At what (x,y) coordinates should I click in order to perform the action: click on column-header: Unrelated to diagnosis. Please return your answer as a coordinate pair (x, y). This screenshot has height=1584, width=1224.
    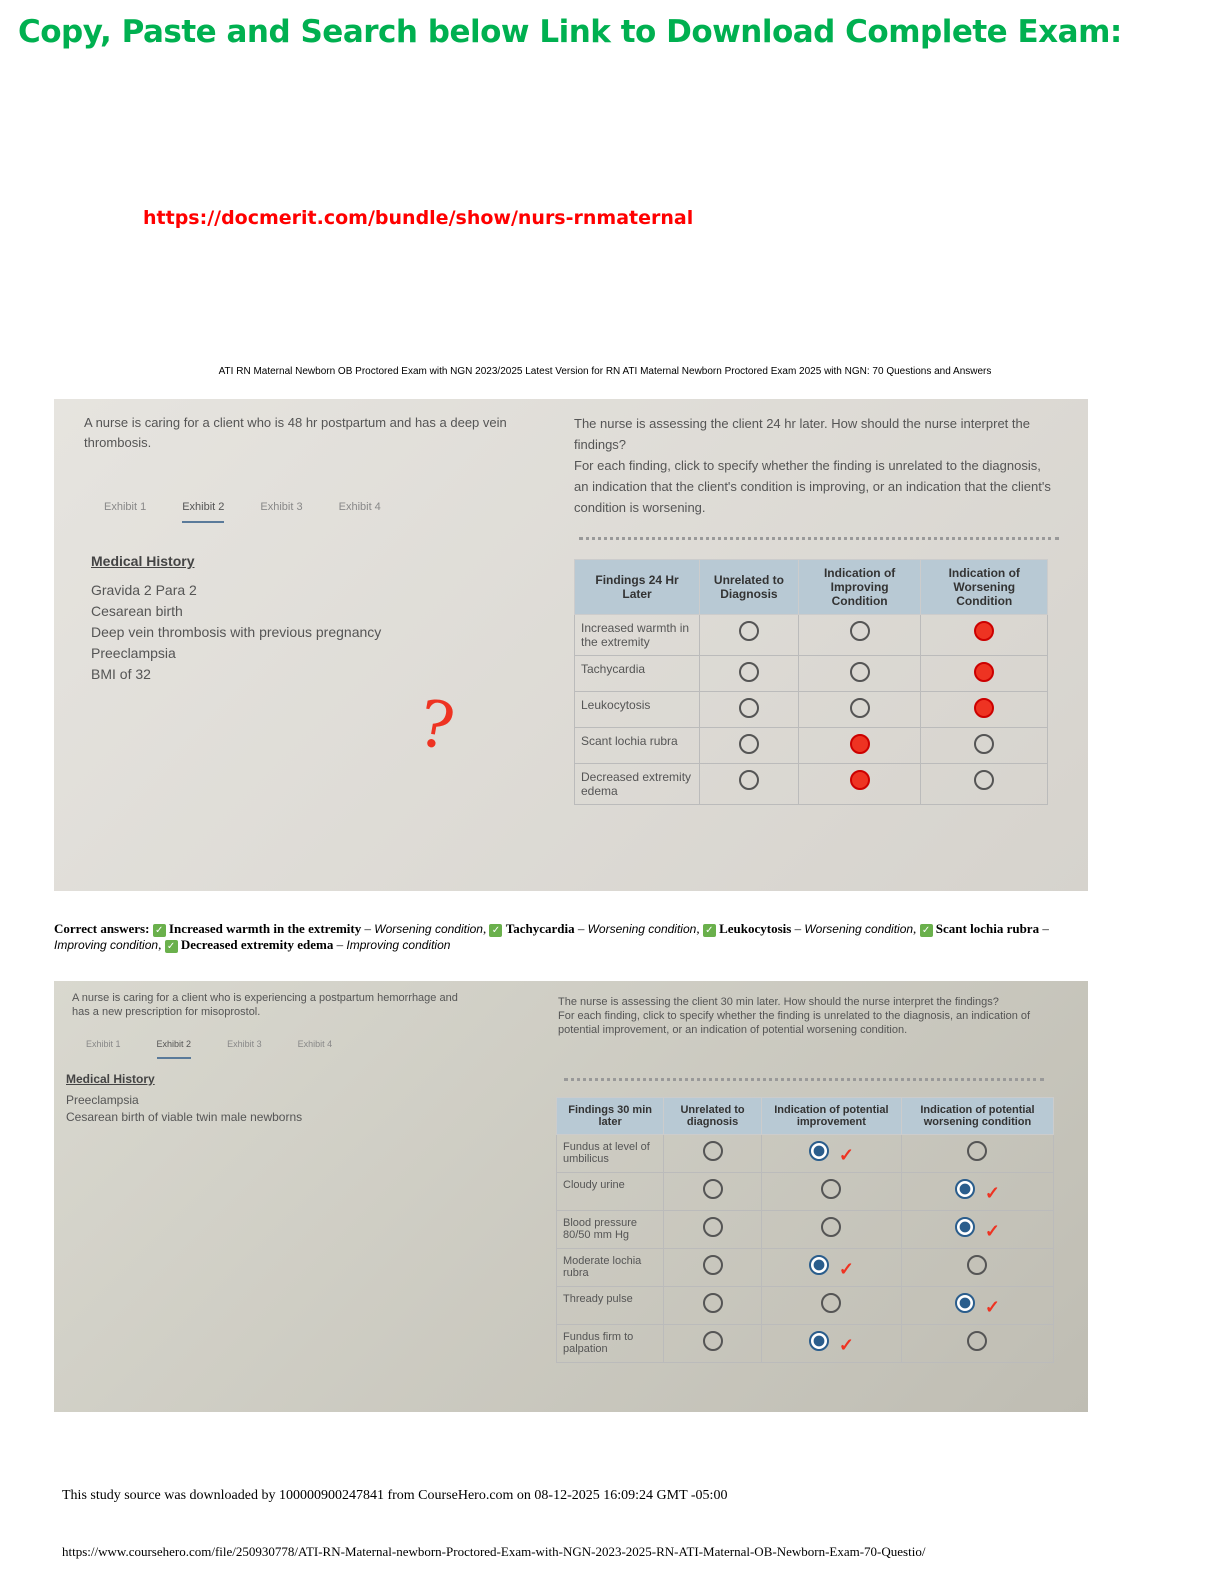
    Looking at the image, I should click on (712, 1116).